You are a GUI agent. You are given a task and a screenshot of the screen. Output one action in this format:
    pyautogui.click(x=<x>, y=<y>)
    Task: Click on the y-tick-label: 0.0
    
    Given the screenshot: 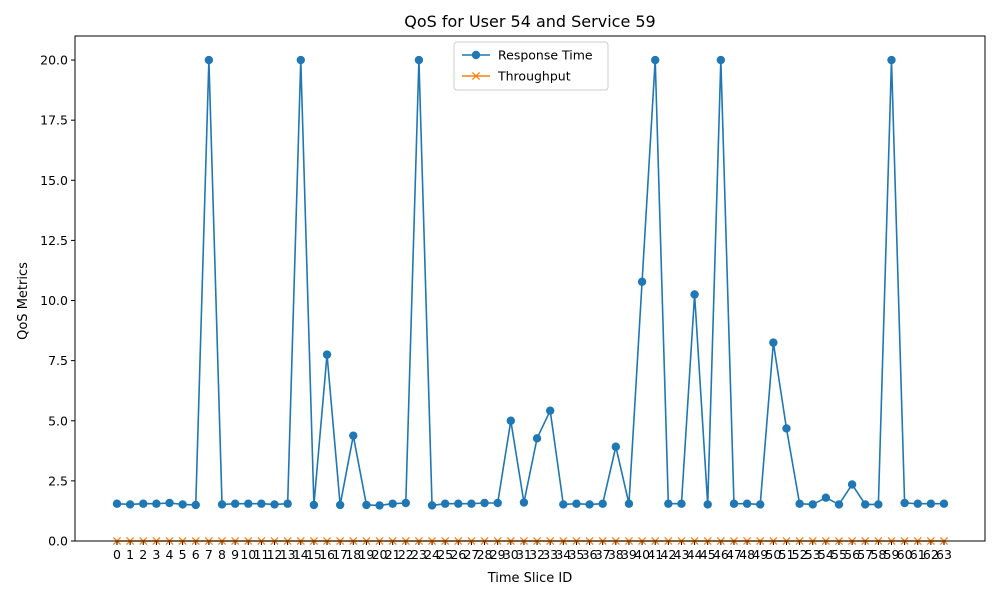 What is the action you would take?
    pyautogui.click(x=58, y=541)
    